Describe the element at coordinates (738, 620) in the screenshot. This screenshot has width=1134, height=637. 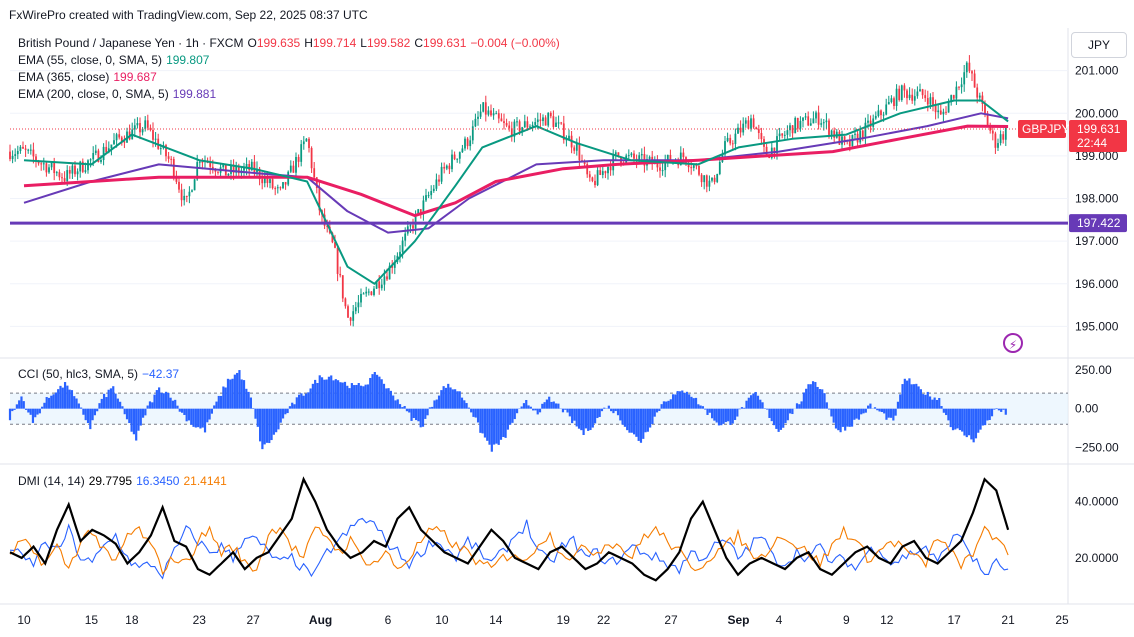
I see `x-tick-label: Sep` at that location.